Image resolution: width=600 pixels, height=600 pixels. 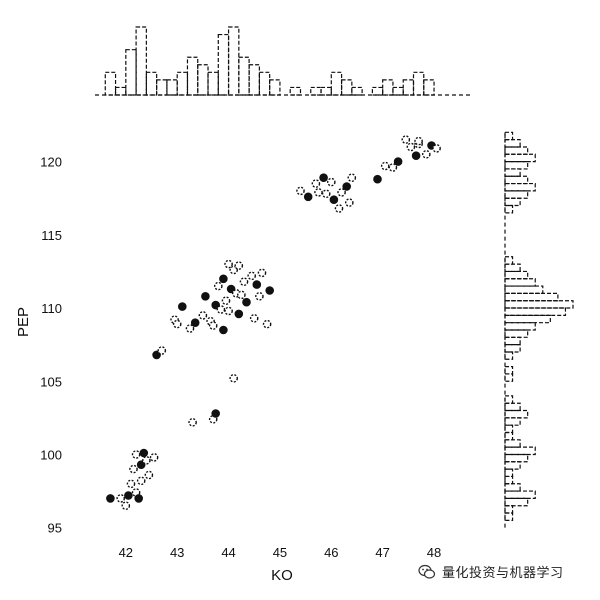 I want to click on x-tick-label: 48, so click(x=434, y=552).